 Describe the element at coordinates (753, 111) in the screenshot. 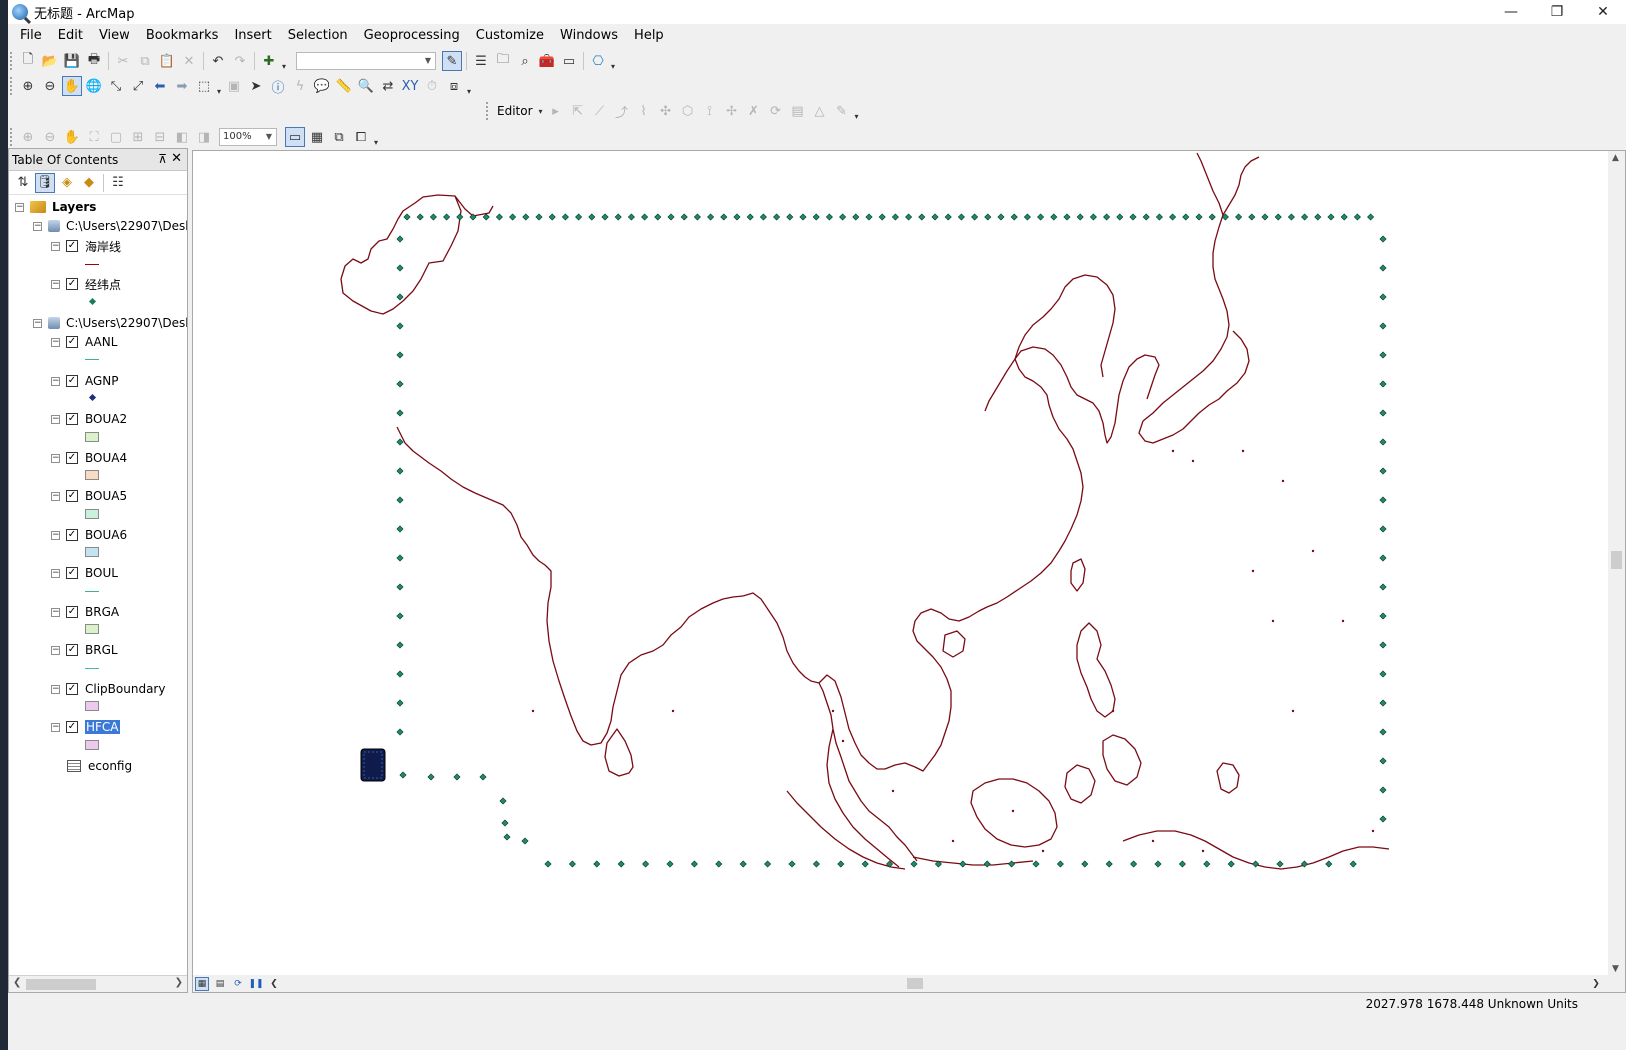

I see `split-tool-icon: ✗` at that location.